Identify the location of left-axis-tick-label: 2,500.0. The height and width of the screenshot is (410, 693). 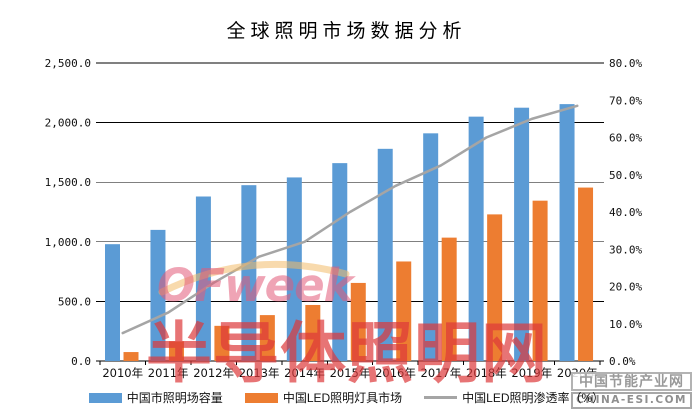
(68, 63).